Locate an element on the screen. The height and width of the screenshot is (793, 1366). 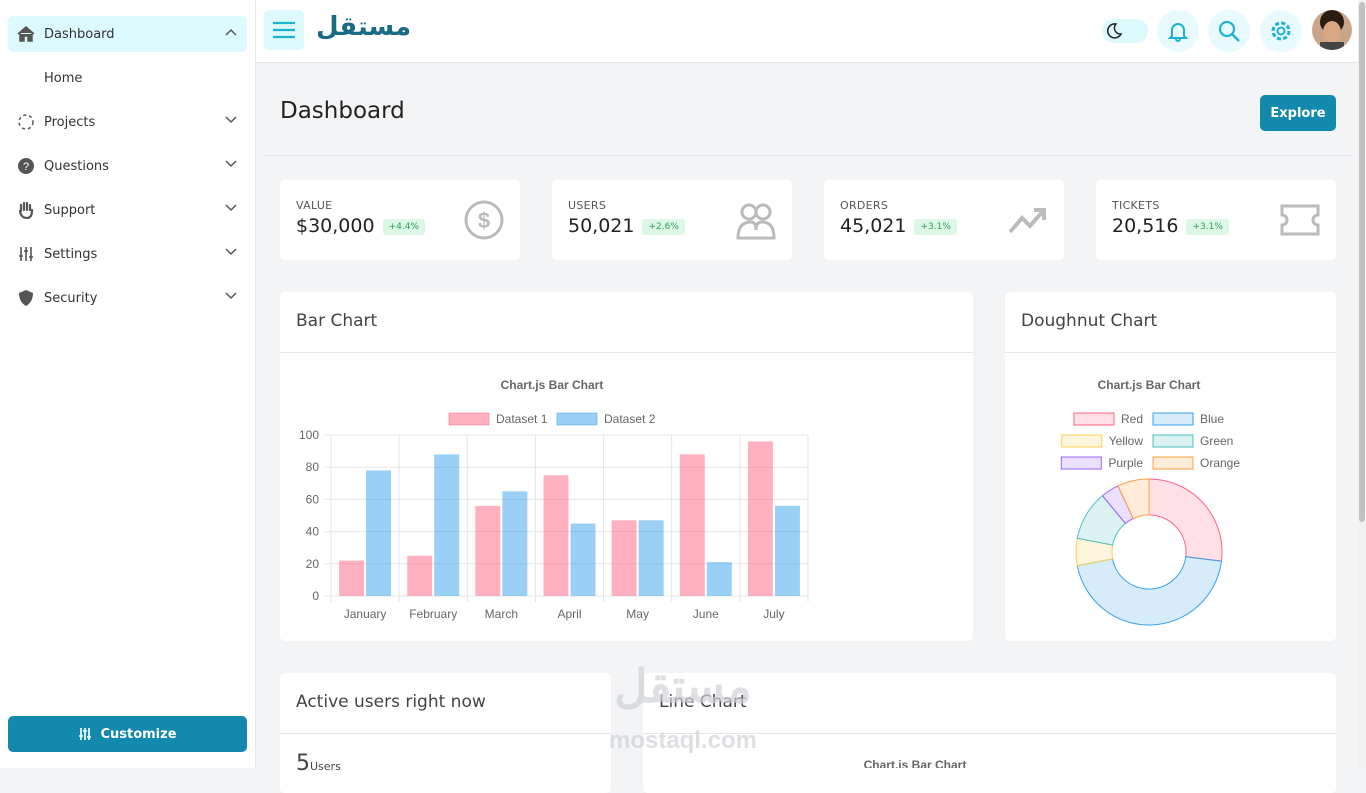
stat-value: $30,000 +4.4% is located at coordinates (360, 226).